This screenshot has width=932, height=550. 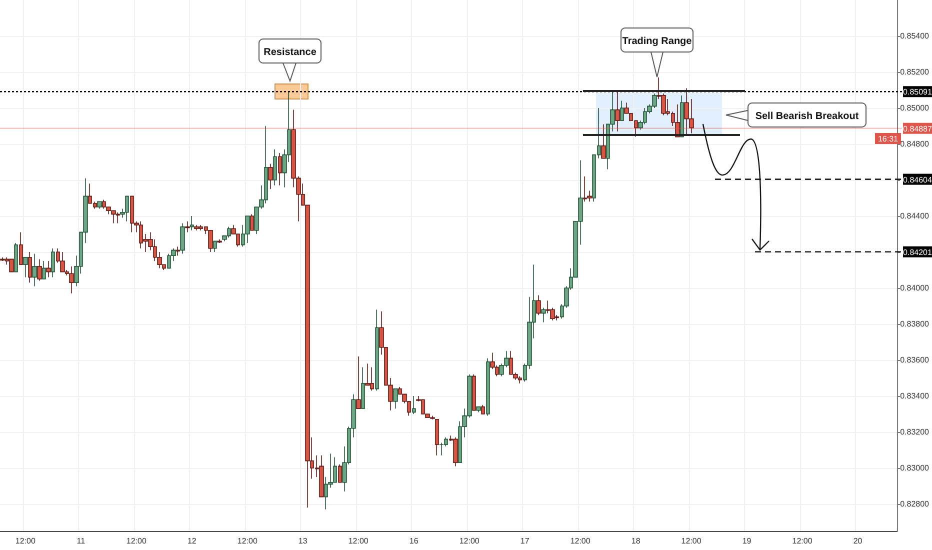 What do you see at coordinates (915, 72) in the screenshot?
I see `y-tick-label: 0.85200` at bounding box center [915, 72].